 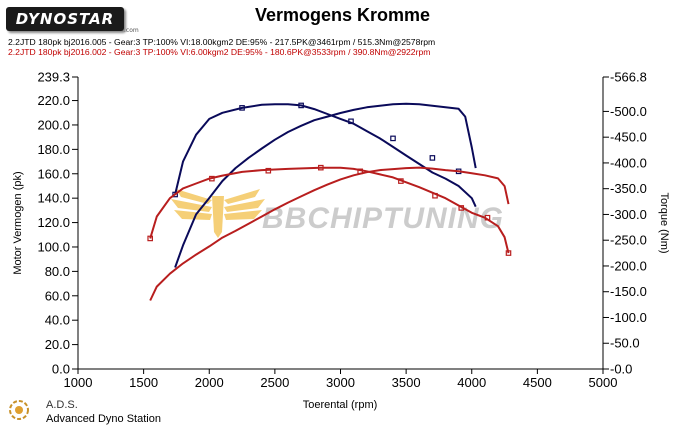 What do you see at coordinates (53, 246) in the screenshot?
I see `y-tick-label: 100.0` at bounding box center [53, 246].